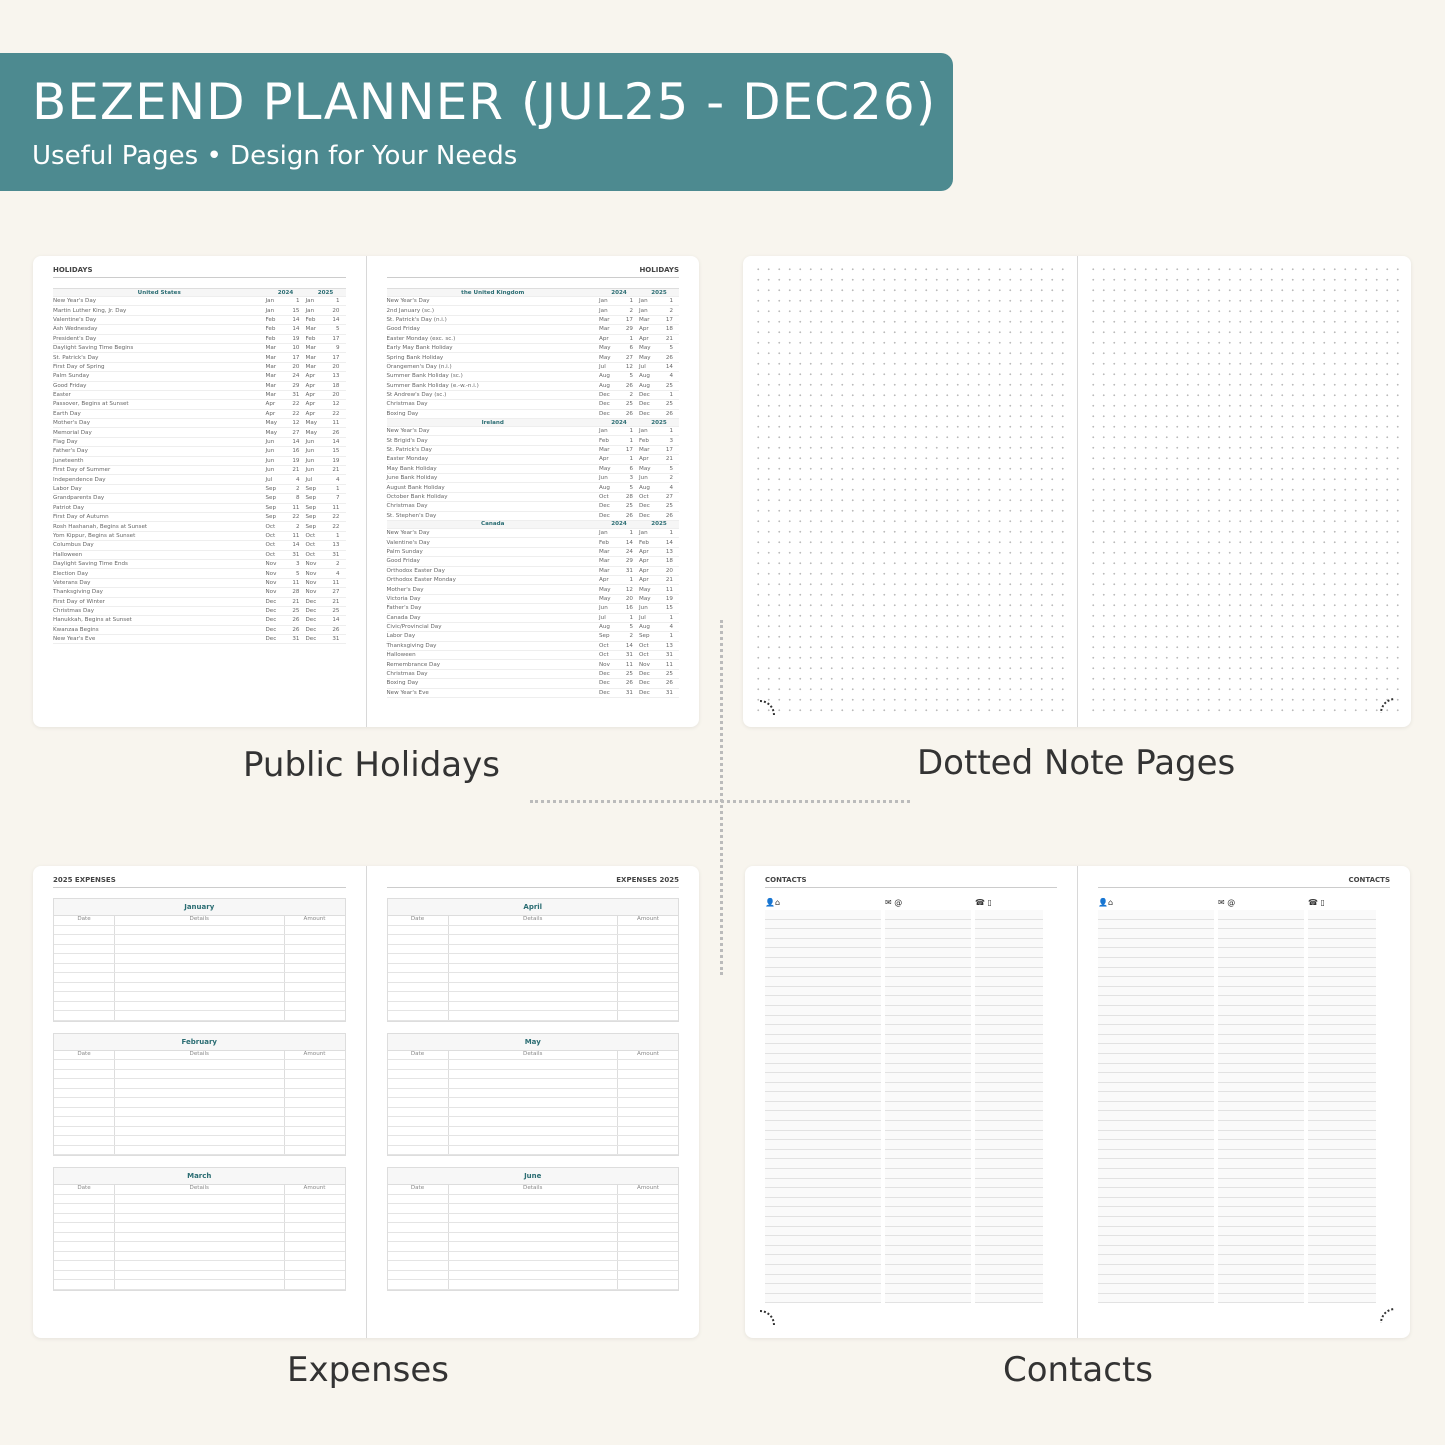 The width and height of the screenshot is (1445, 1445). Describe the element at coordinates (199, 272) in the screenshot. I see `page-title: HOLIDAYS` at that location.